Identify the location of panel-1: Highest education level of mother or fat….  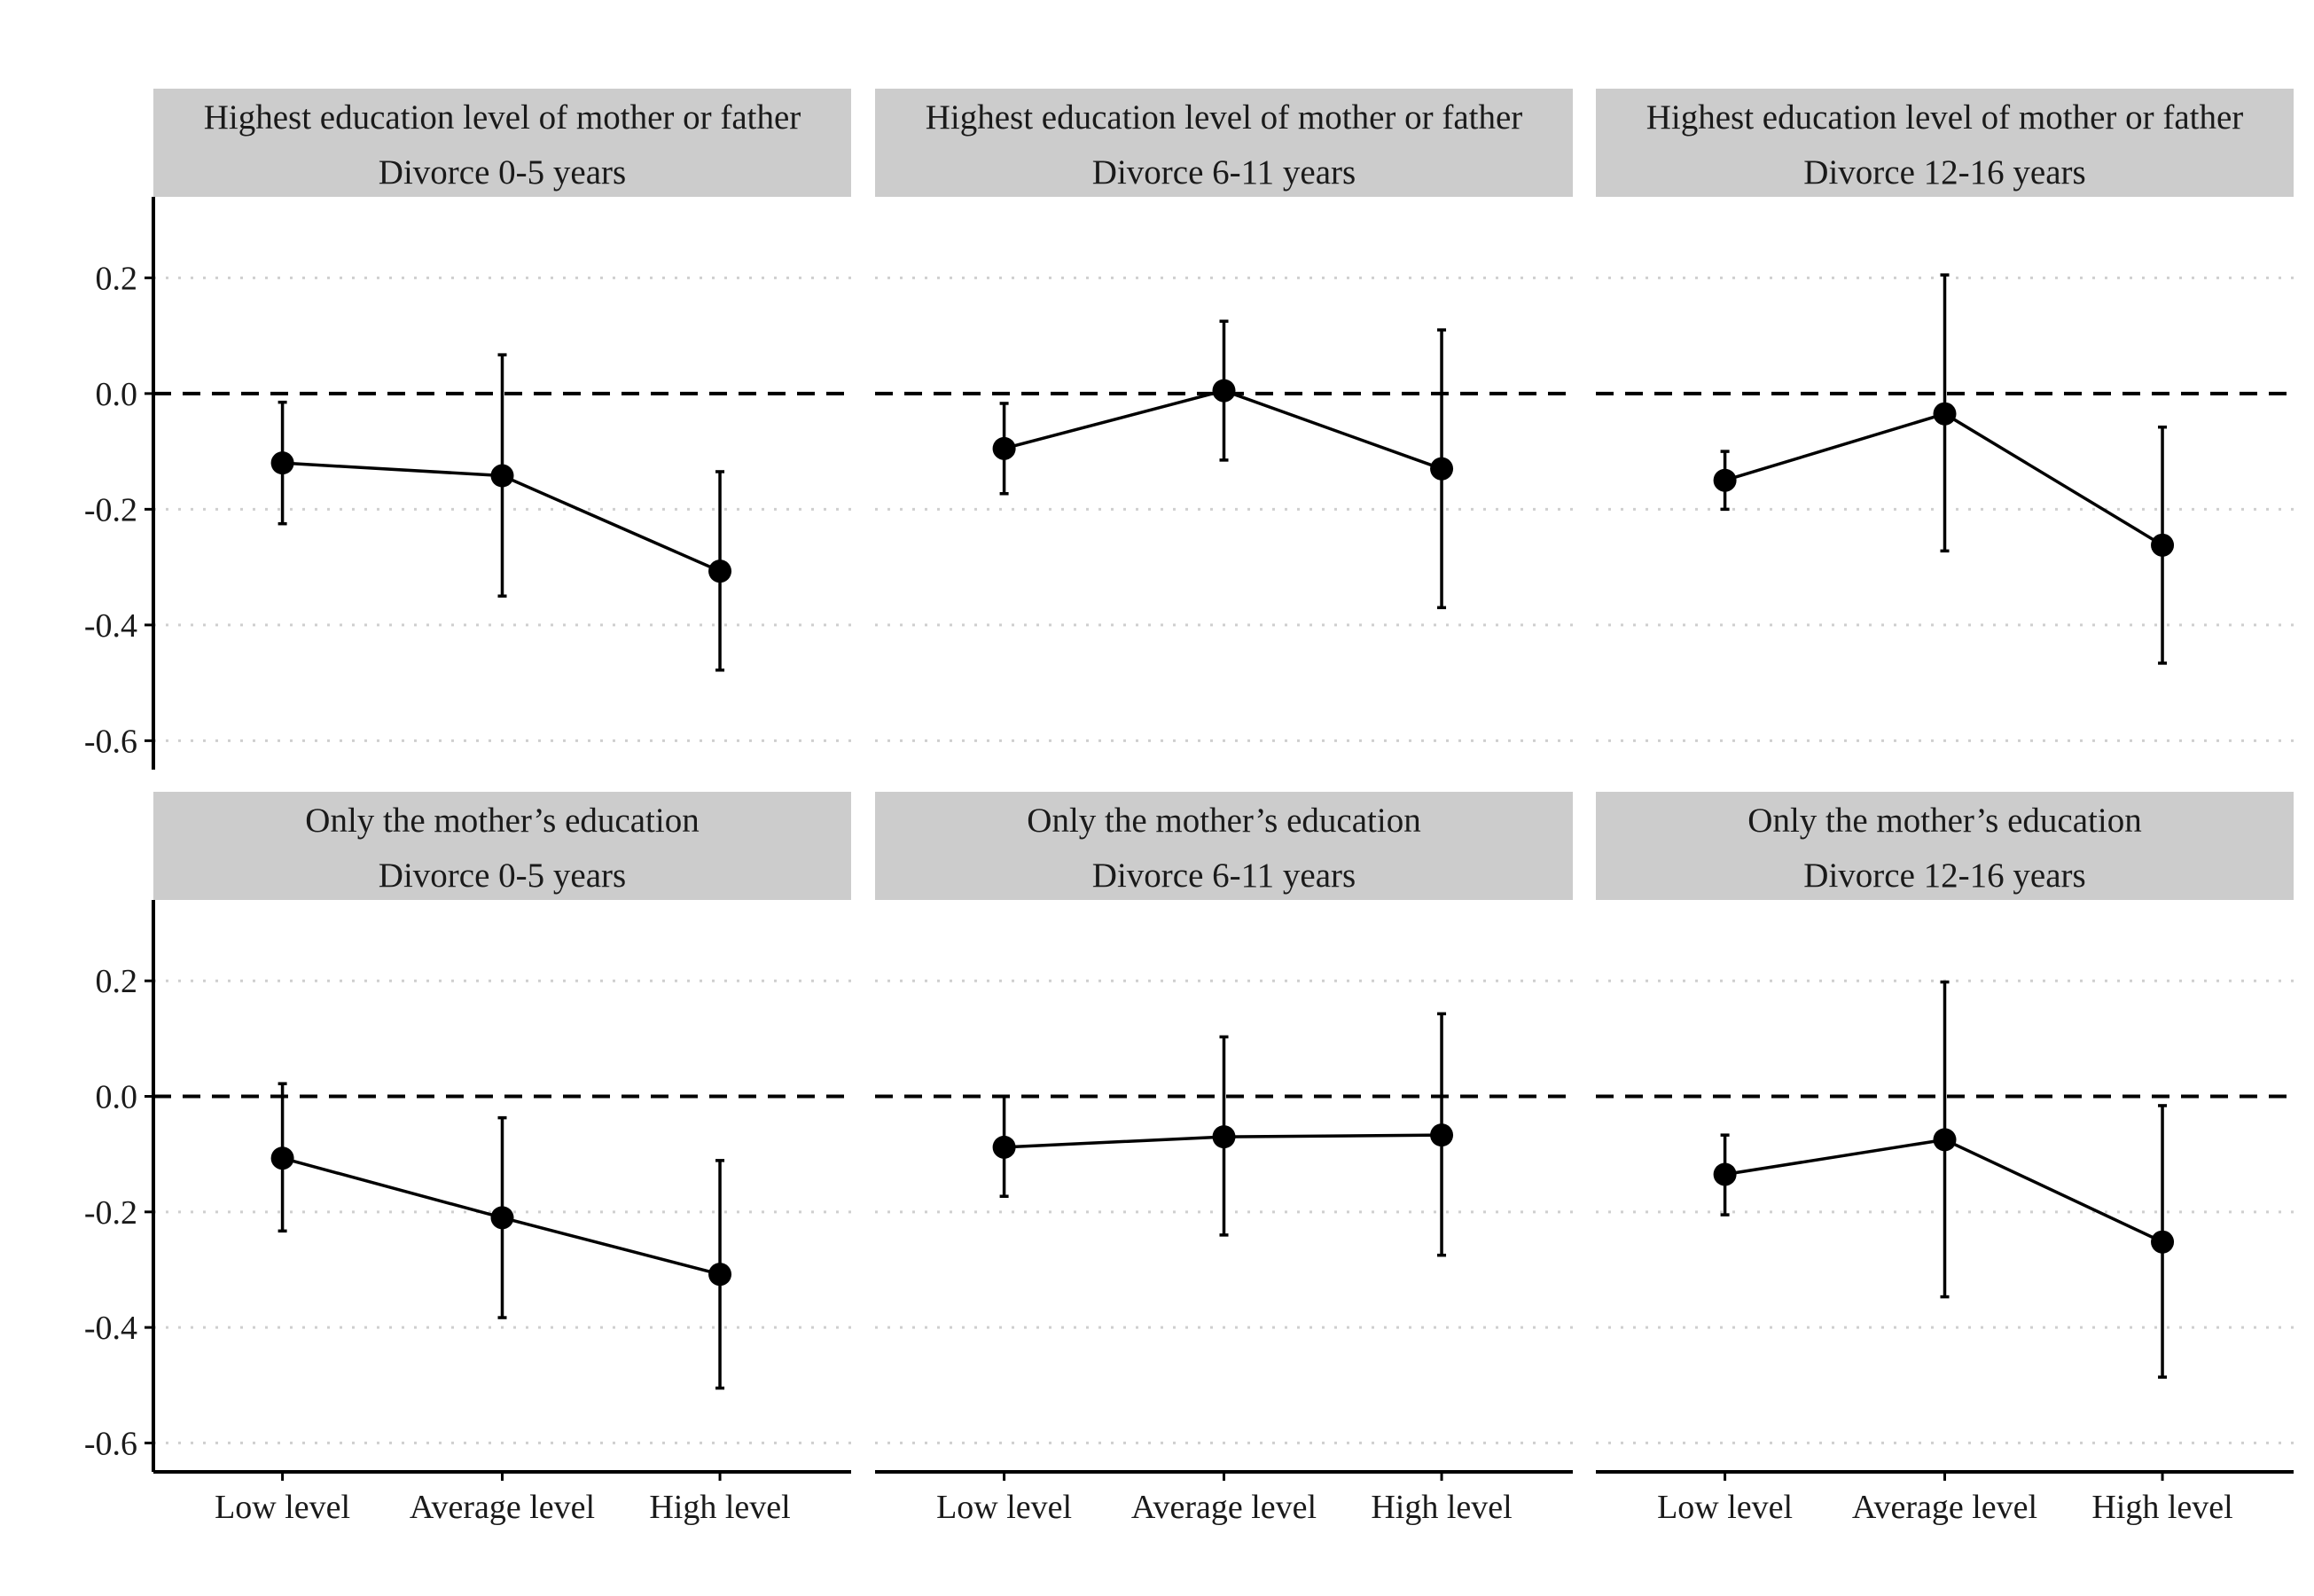
(467, 429).